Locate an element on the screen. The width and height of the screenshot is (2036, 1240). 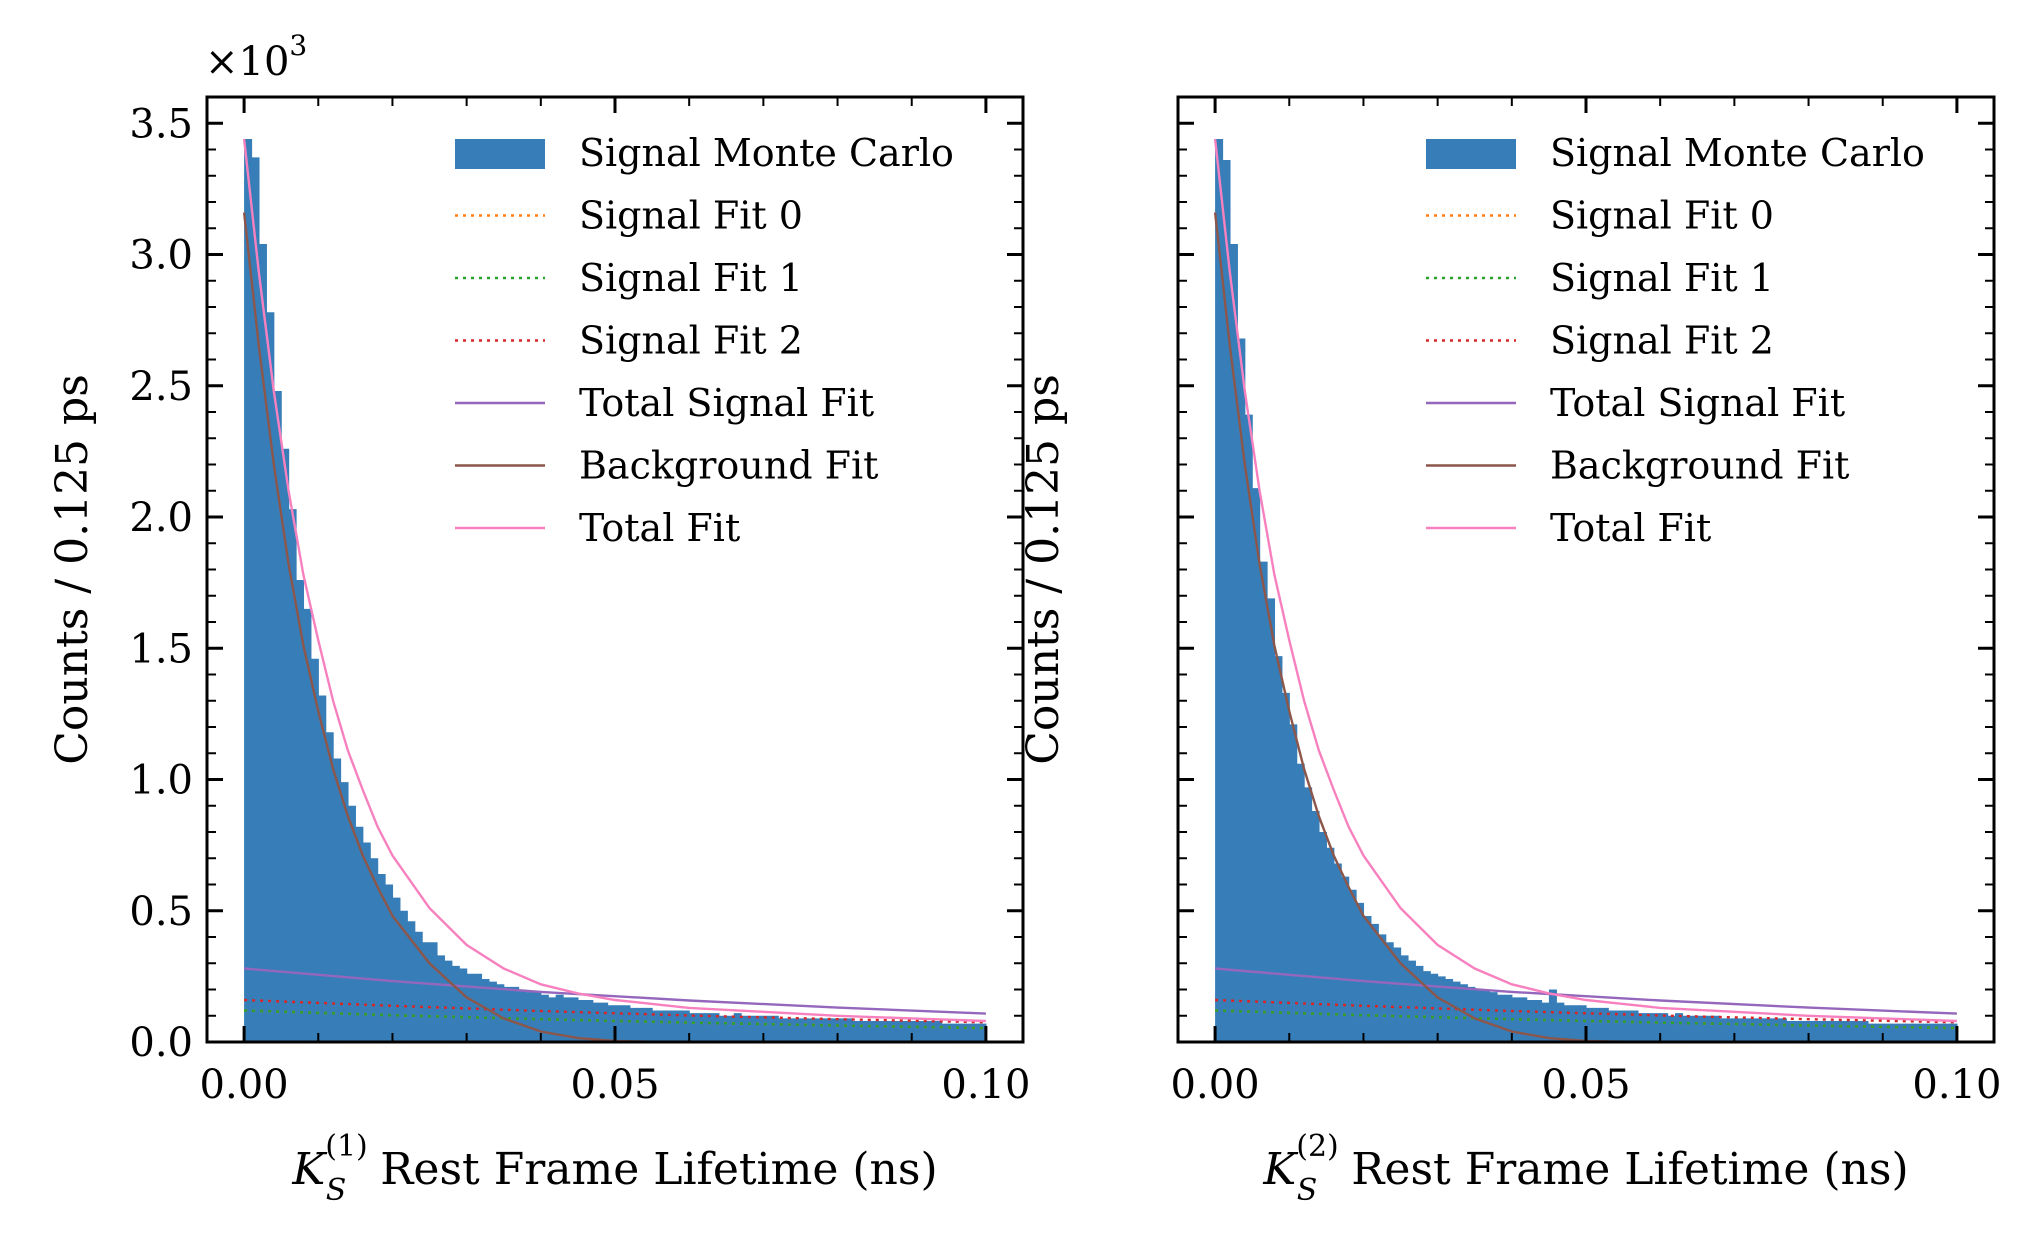
y-tick-label: 1.5 is located at coordinates (161, 649).